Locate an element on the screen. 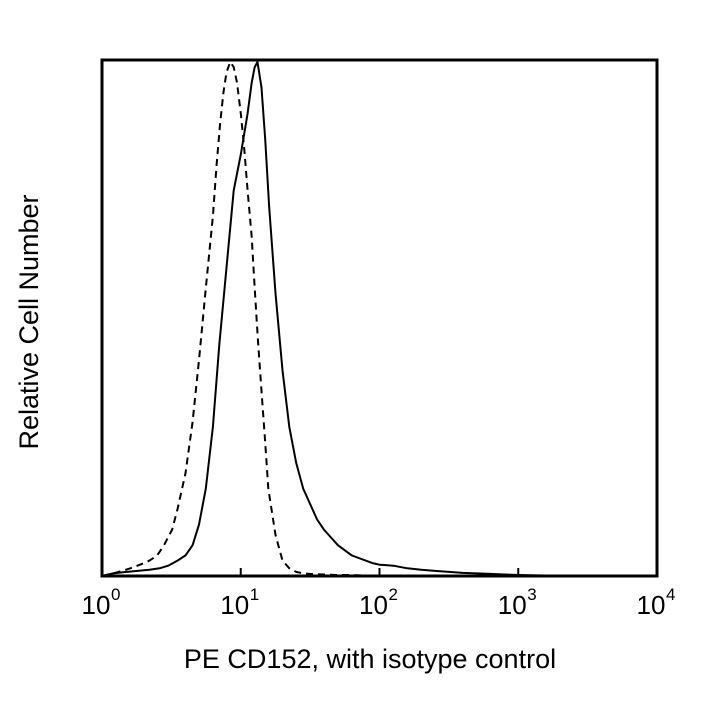  x-tick-layer: 10 0 10 1 10 2 10 3 10 4 is located at coordinates (378, 594).